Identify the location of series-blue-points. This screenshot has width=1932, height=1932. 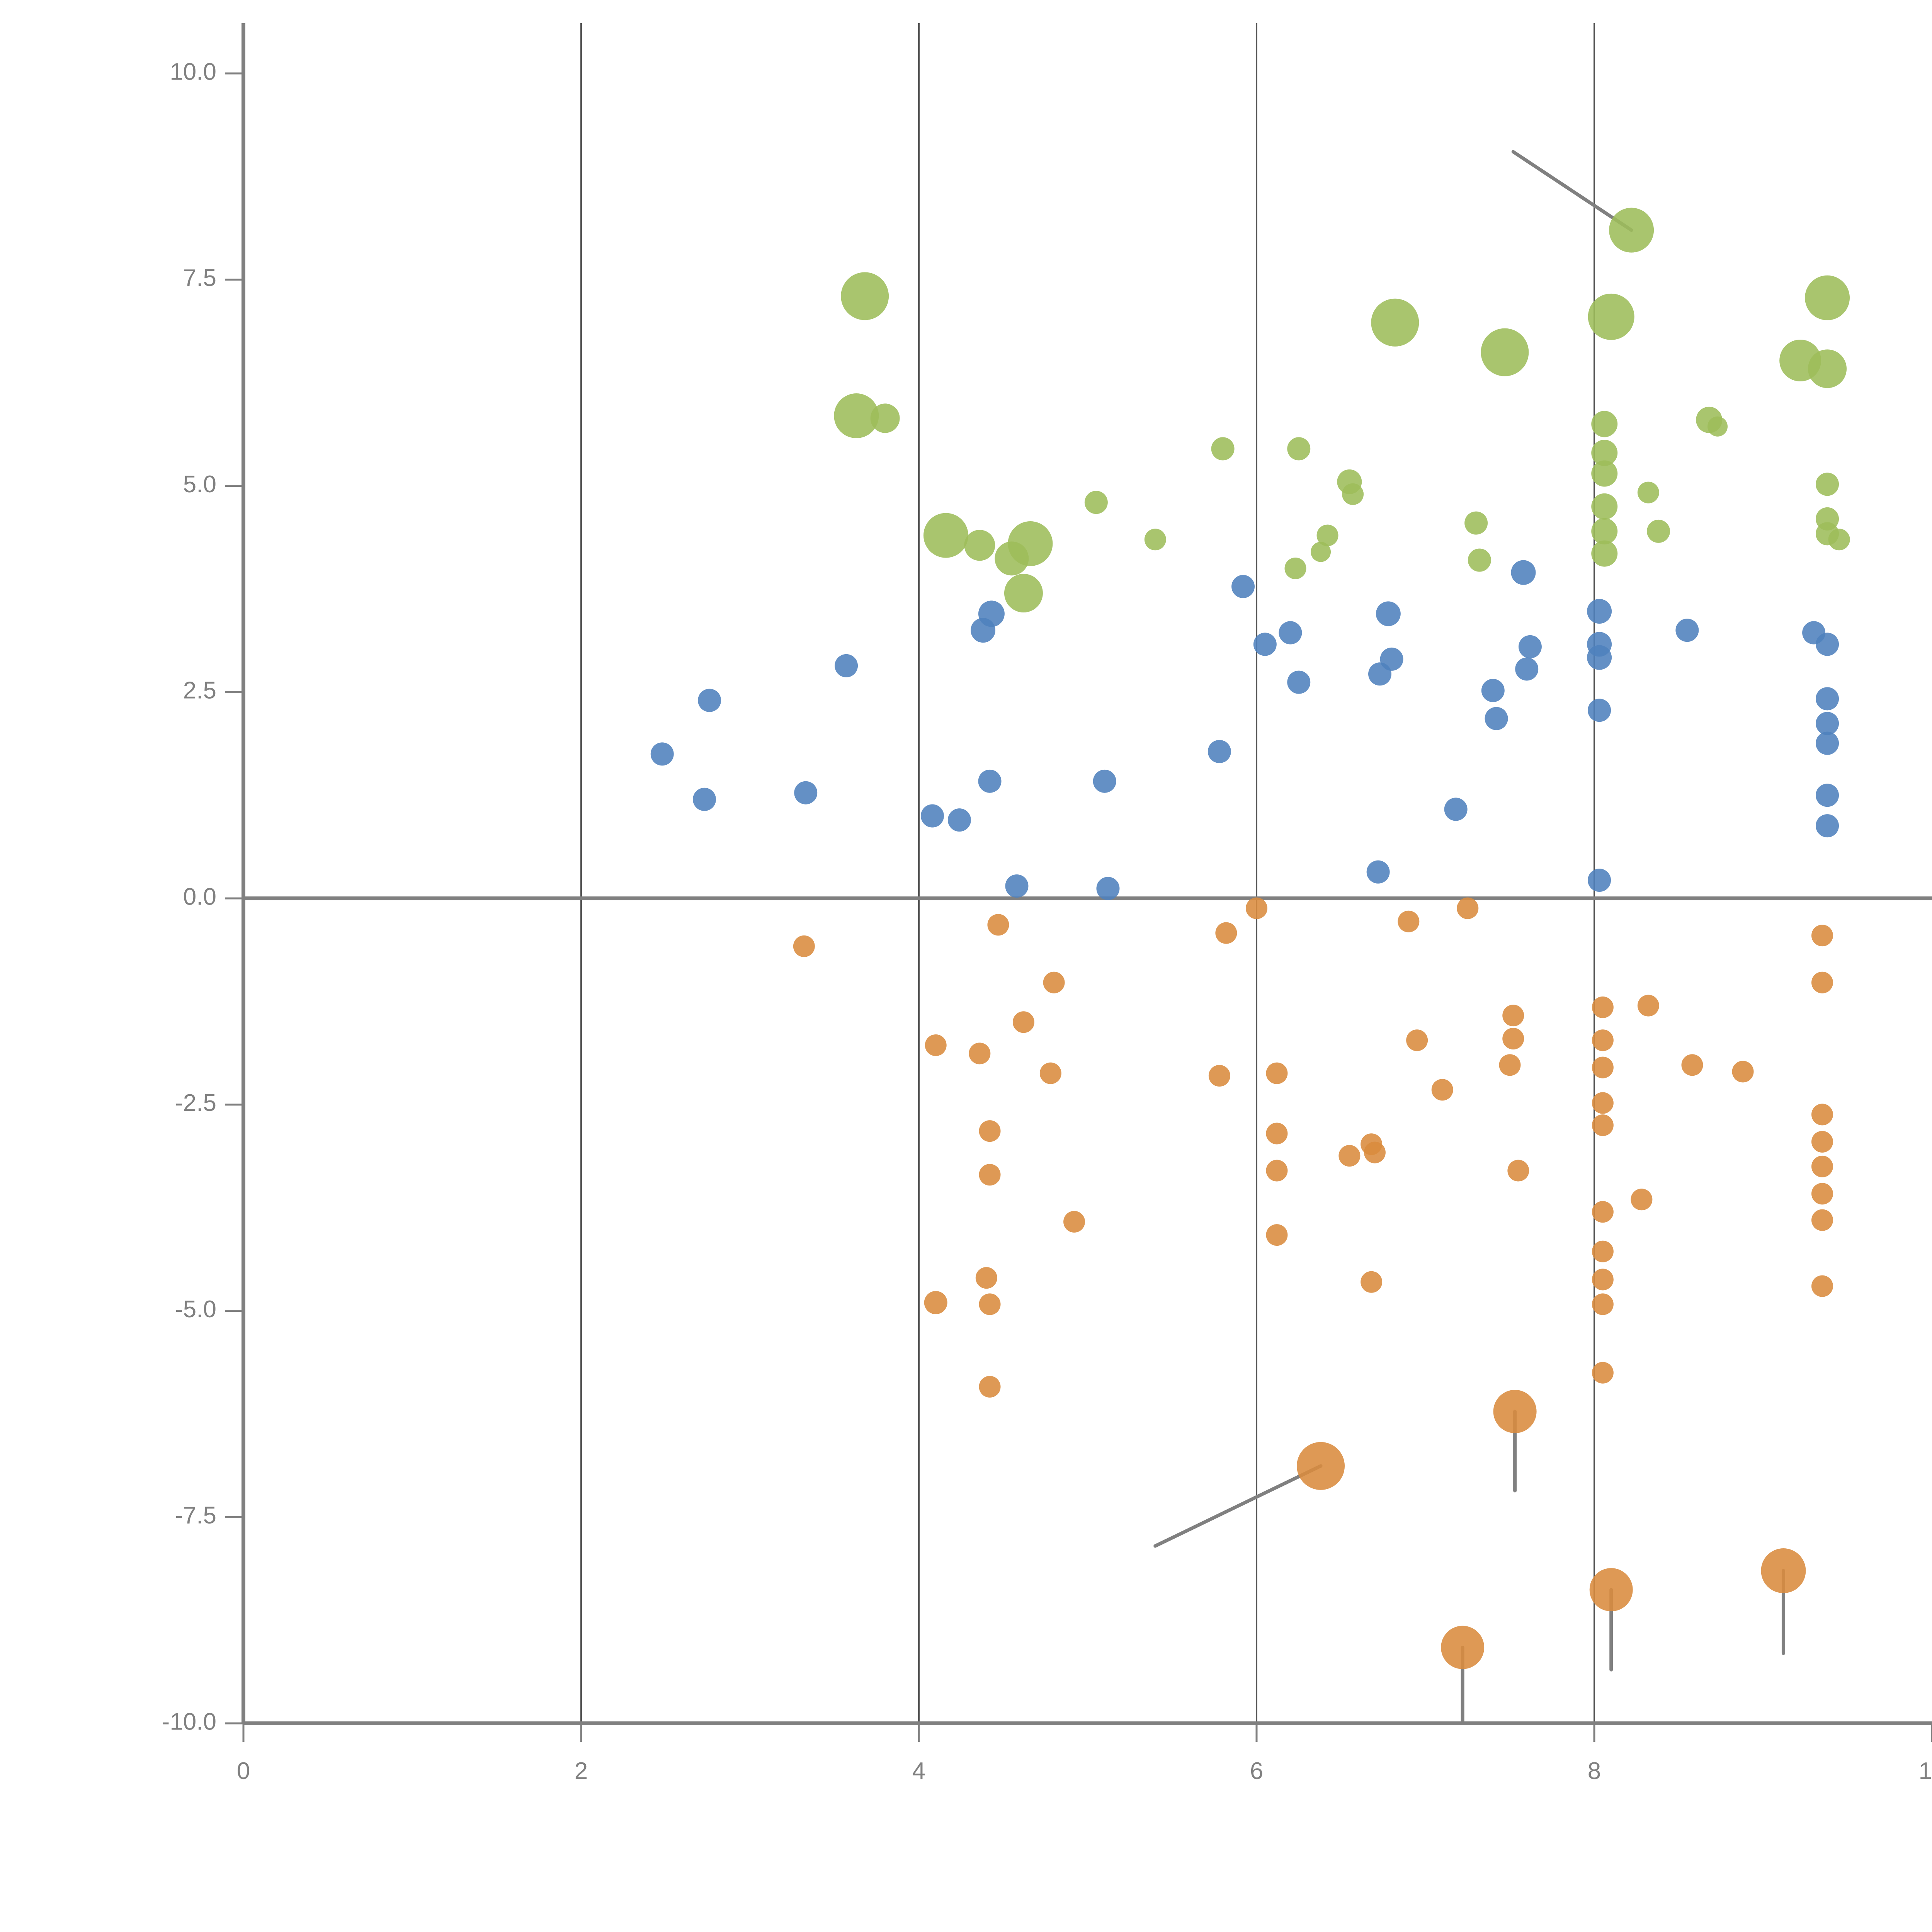
(1244, 730).